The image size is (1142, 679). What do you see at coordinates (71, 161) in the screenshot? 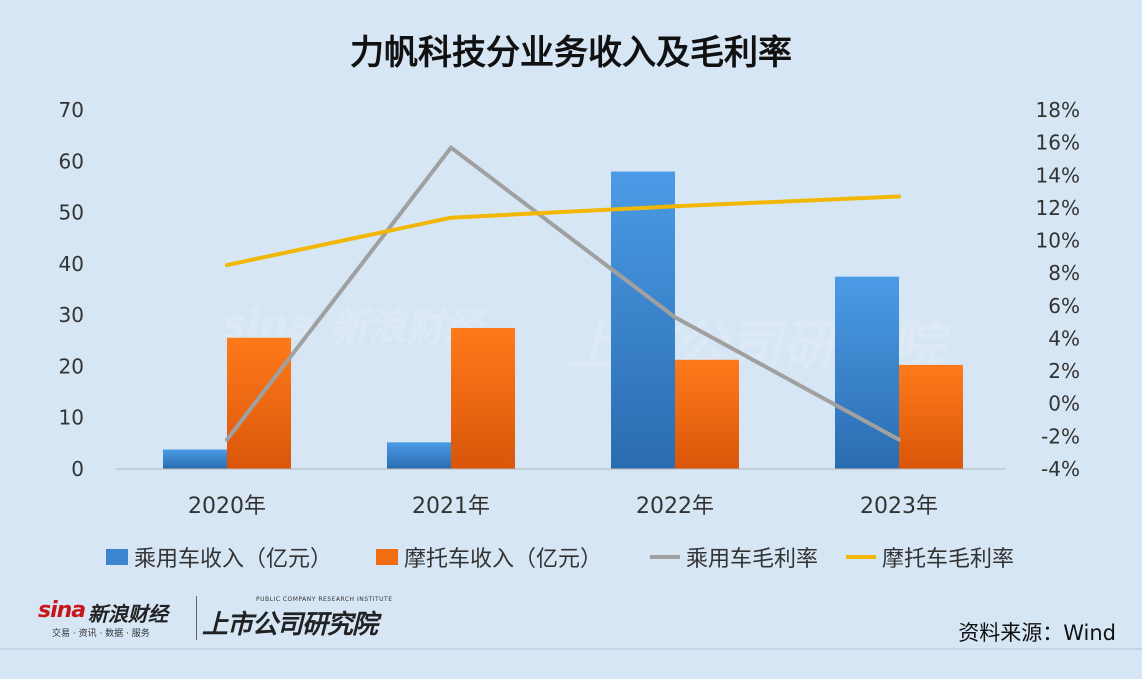
I see `y-tick-label-left: 60` at bounding box center [71, 161].